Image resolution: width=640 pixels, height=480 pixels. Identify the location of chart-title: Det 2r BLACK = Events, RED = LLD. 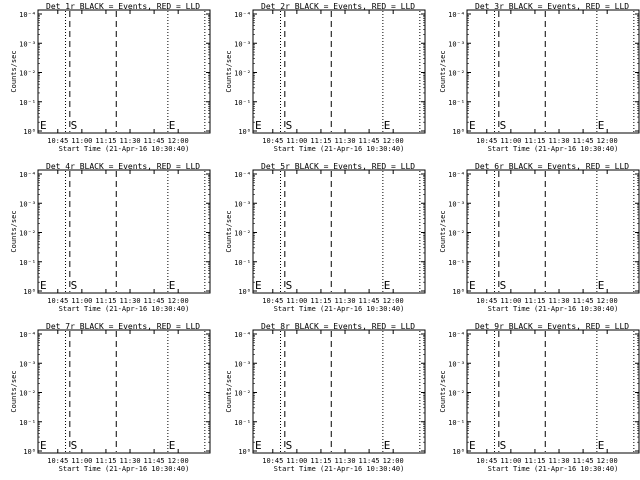
(338, 6).